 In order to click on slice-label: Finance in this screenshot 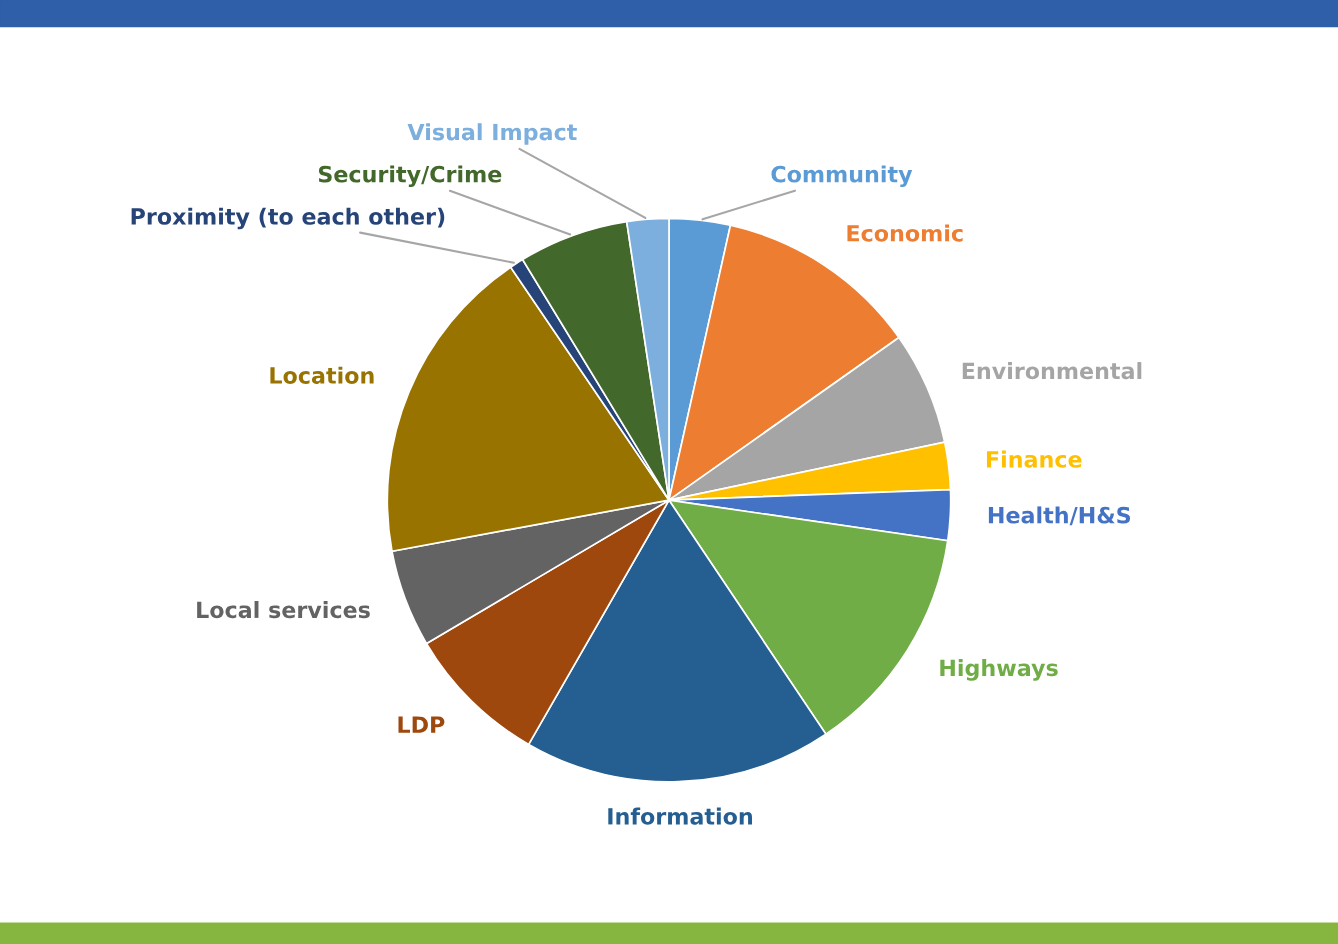, I will do `click(1034, 459)`.